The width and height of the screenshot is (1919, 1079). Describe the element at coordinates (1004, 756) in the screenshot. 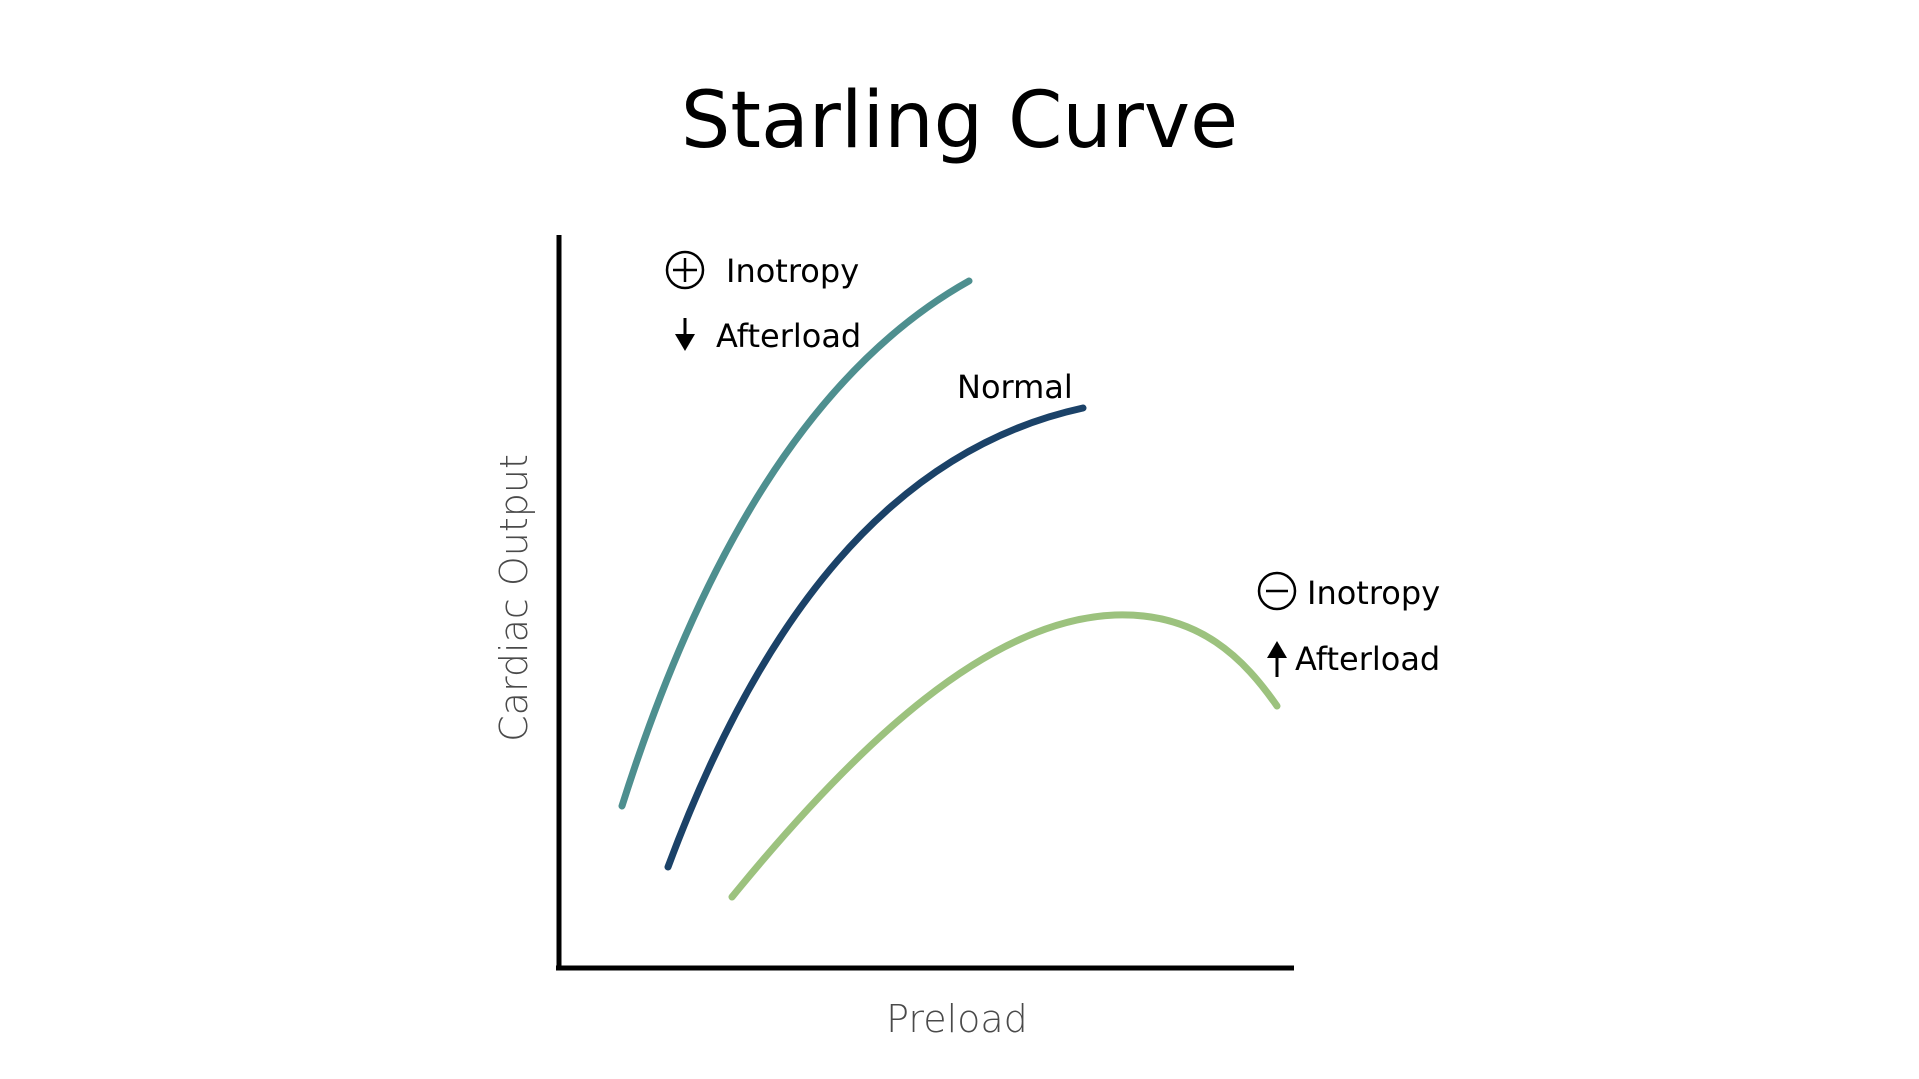

I see `curve-negative-inotropy` at that location.